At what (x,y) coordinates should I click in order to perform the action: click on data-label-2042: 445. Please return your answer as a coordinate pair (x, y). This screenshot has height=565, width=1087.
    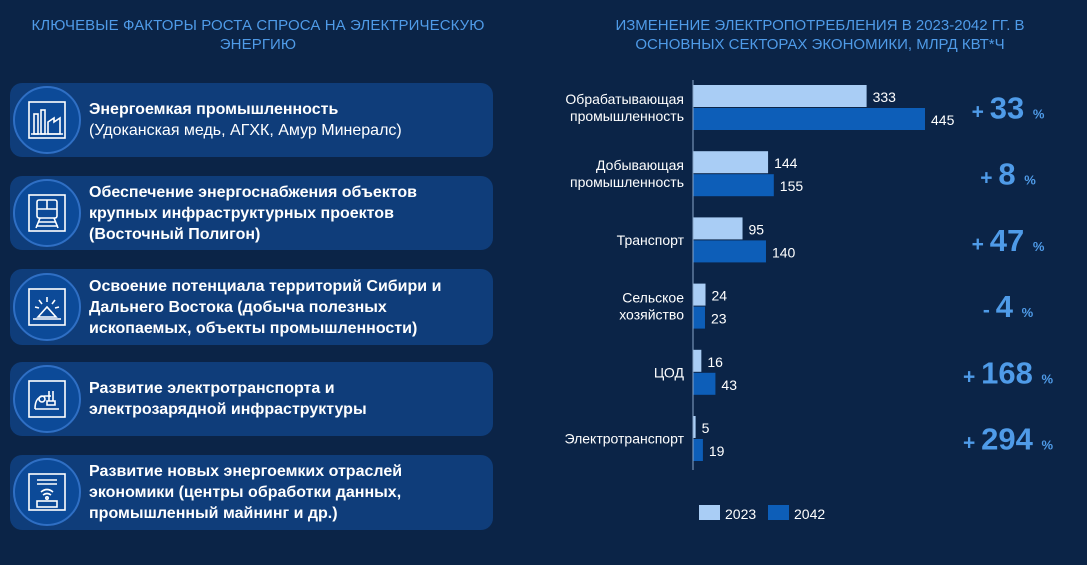
    Looking at the image, I should click on (943, 120).